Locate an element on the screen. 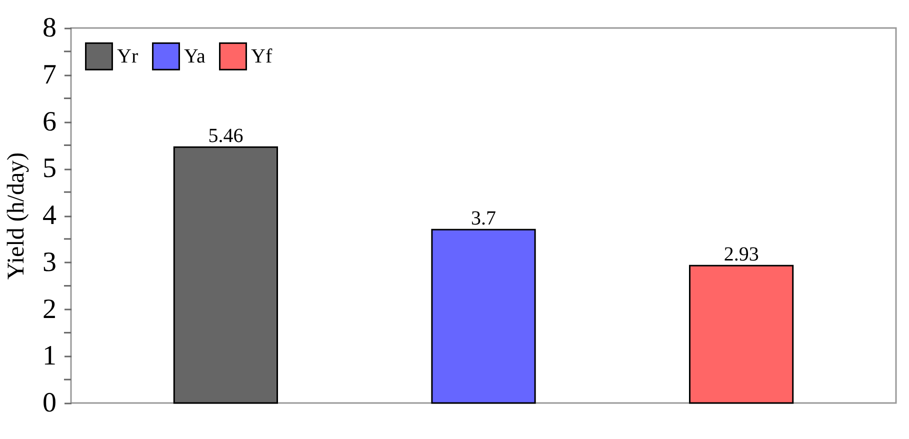  data-label: 5.46 is located at coordinates (226, 136).